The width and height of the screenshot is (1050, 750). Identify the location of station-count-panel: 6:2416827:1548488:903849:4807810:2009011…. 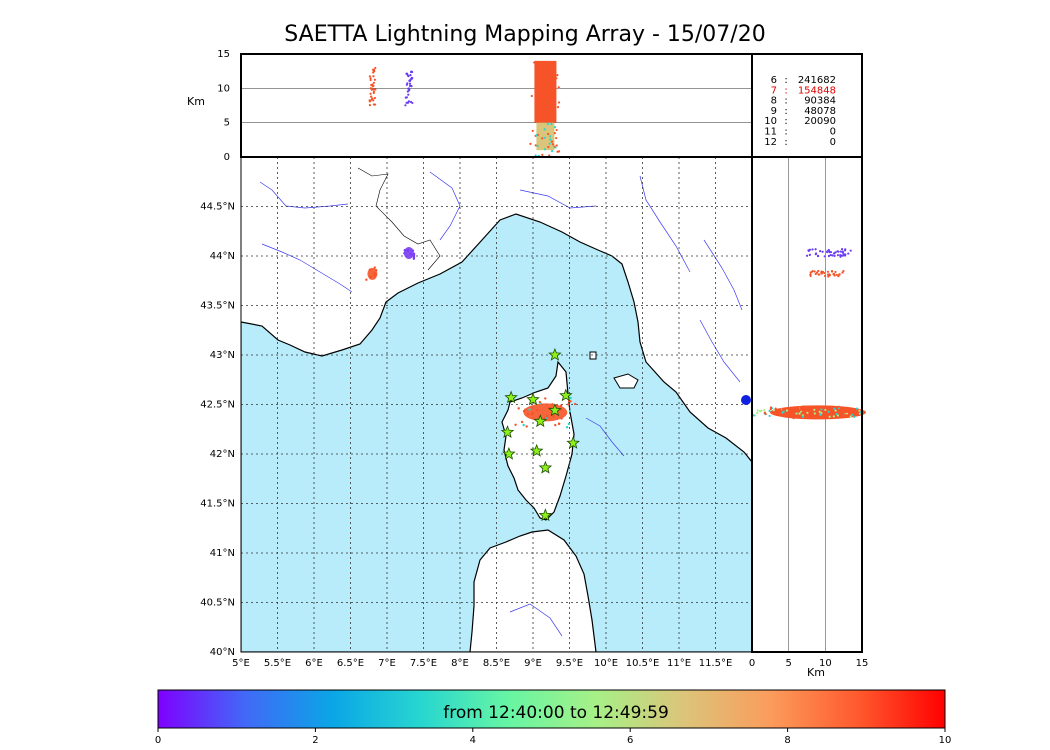
(807, 105).